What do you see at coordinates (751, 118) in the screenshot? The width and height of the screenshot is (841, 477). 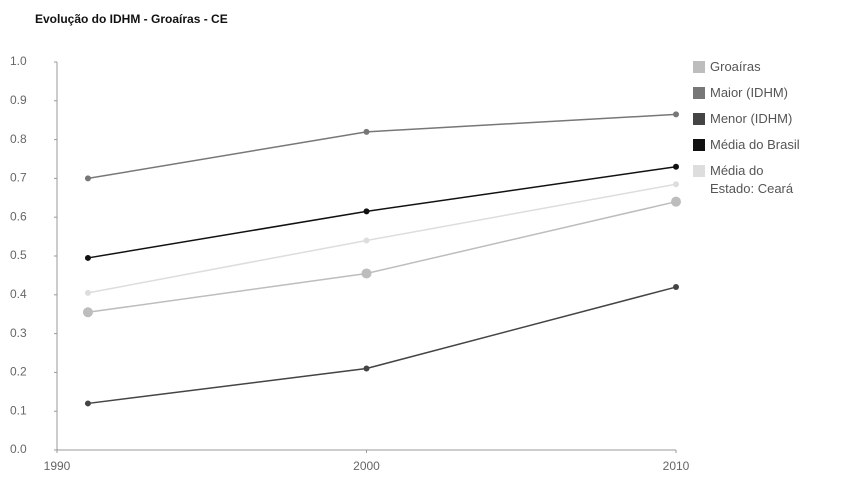 I see `legend-label: Menor (IDHM)` at bounding box center [751, 118].